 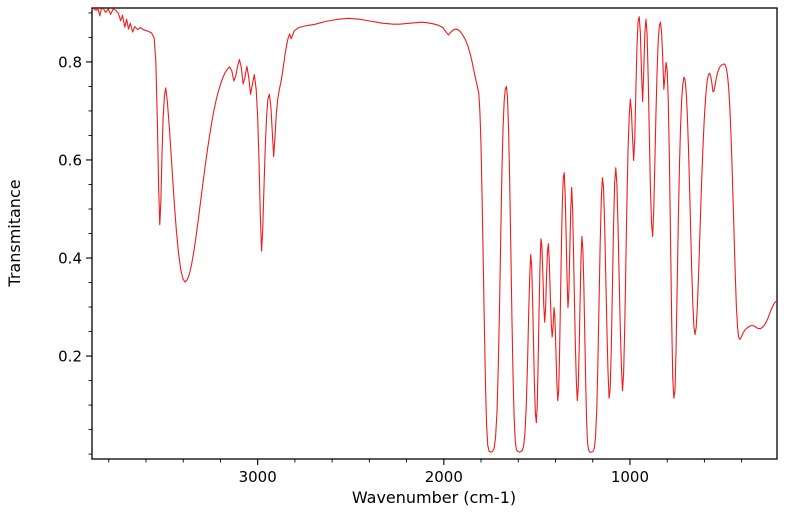 I want to click on y-axis-label: Transmitance, so click(x=14, y=233).